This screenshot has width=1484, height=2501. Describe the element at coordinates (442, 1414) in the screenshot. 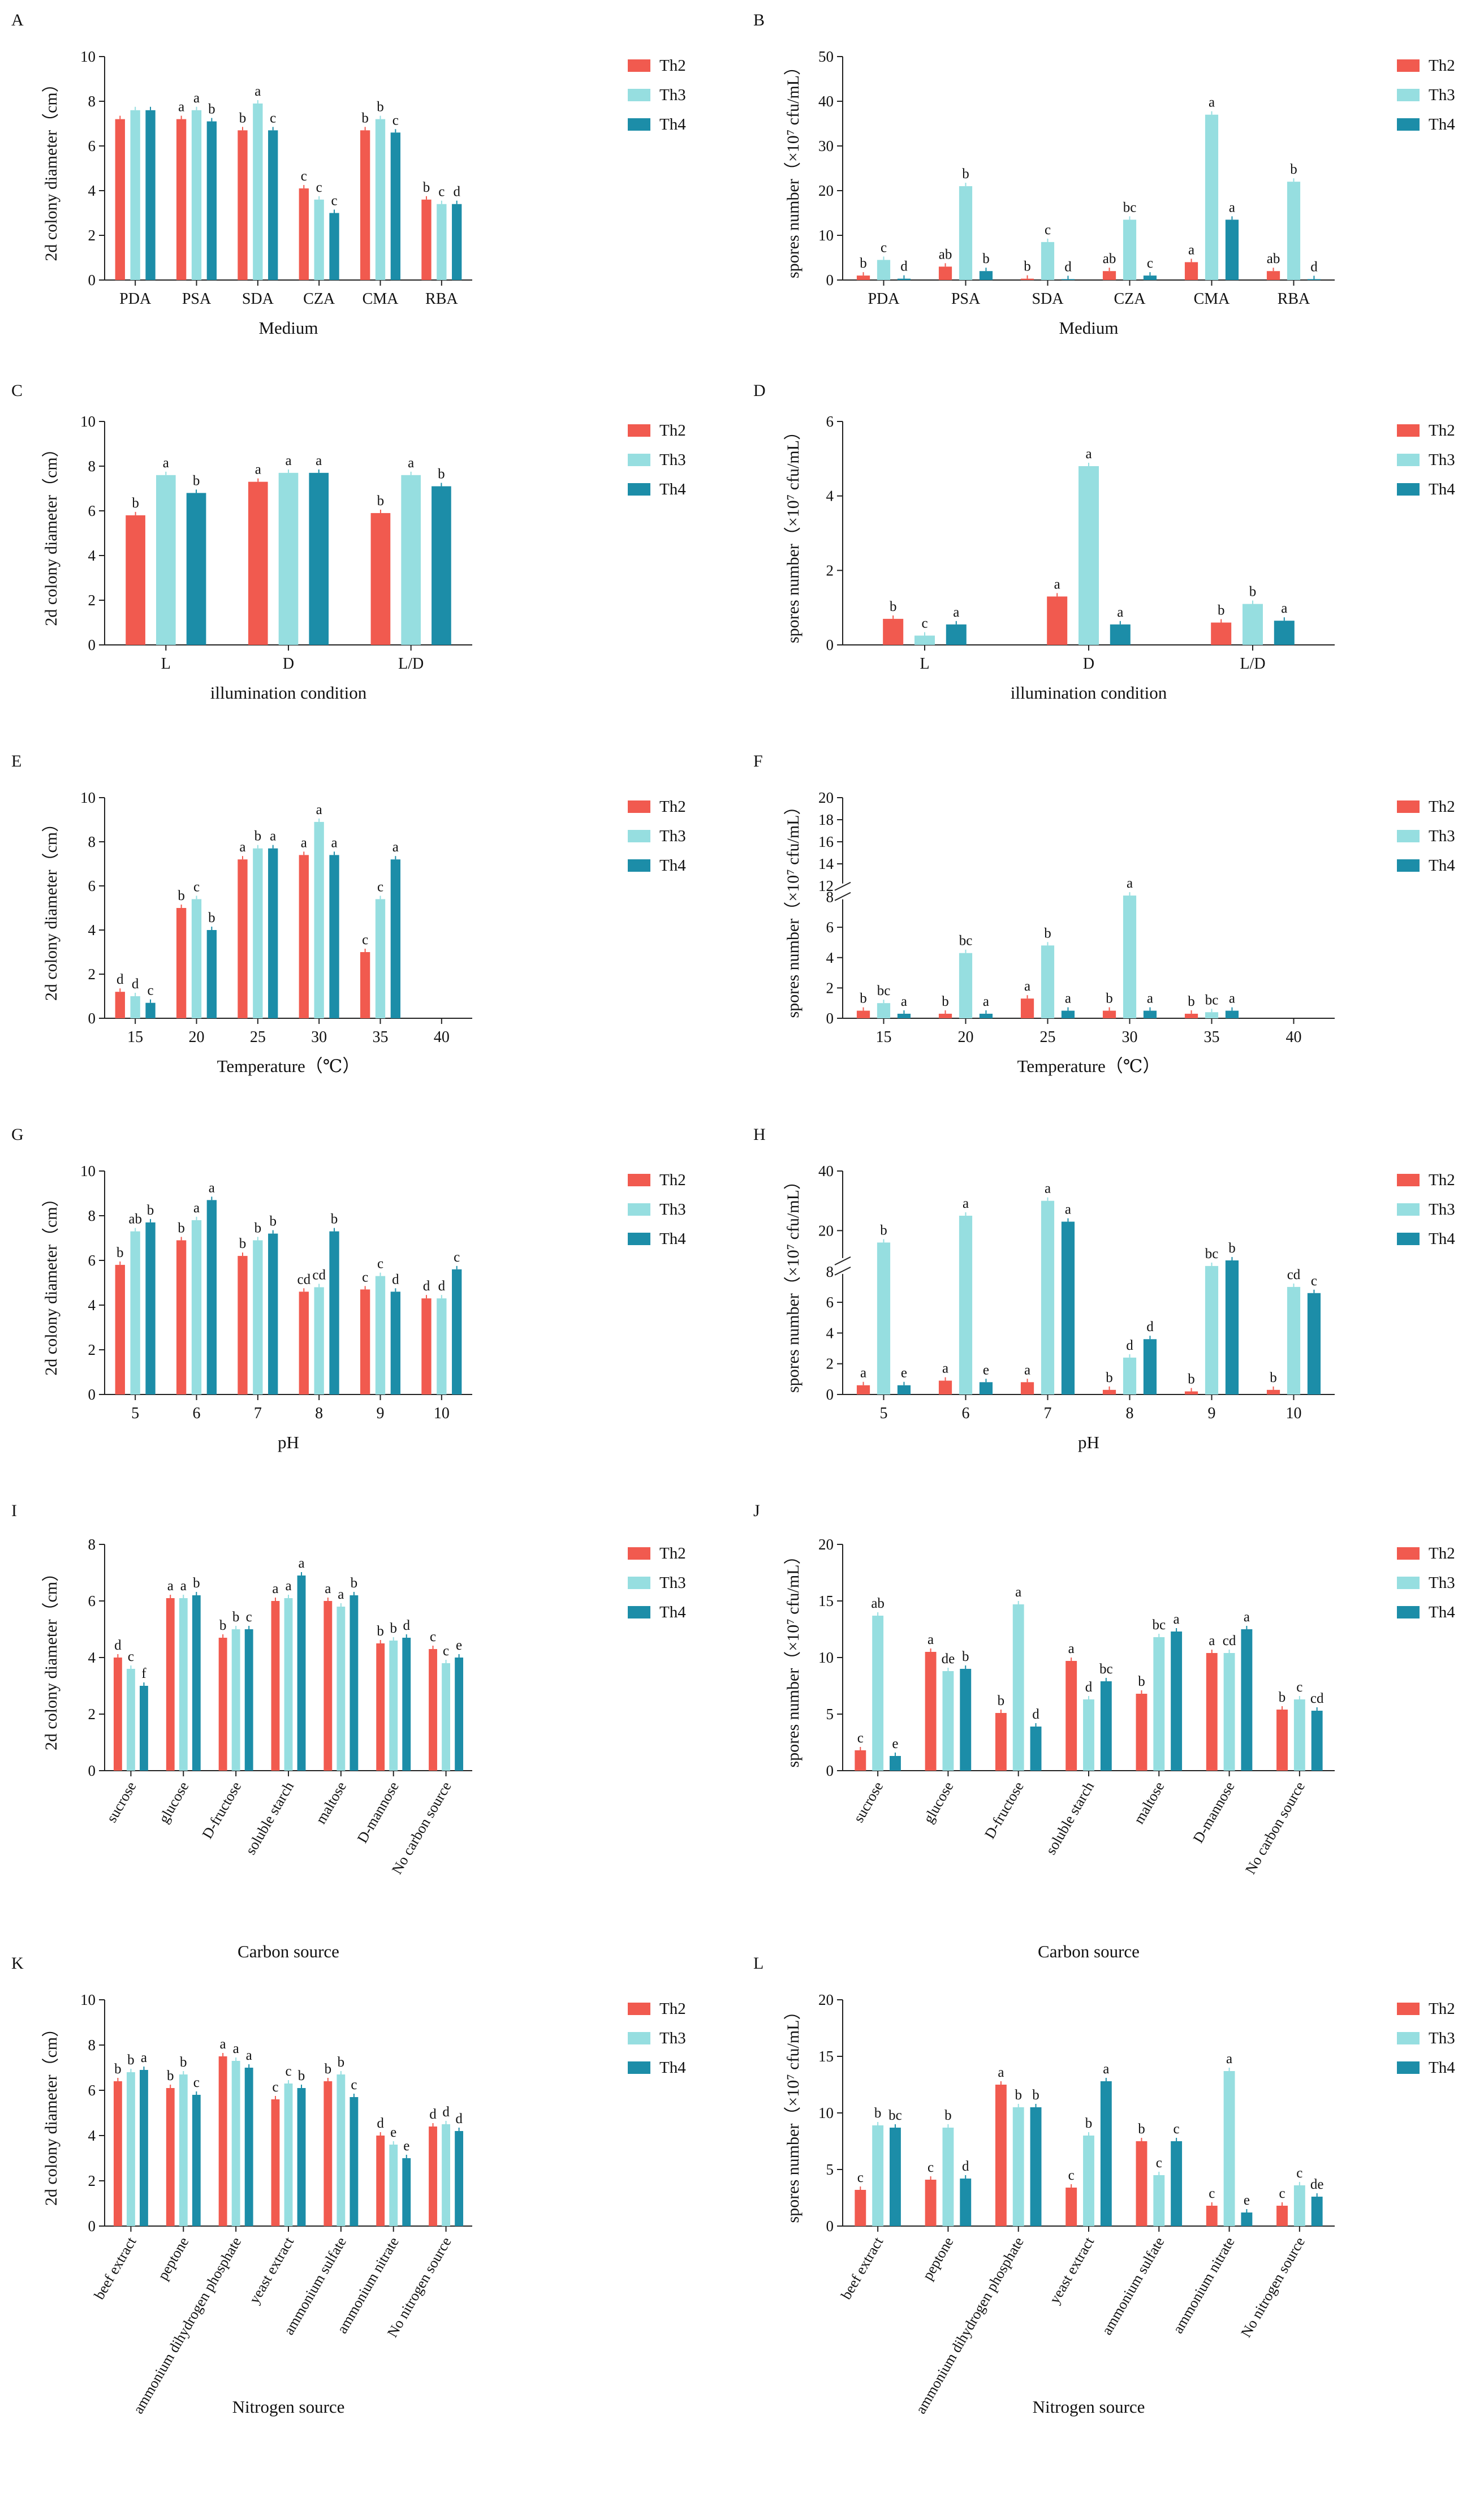

I see `x-tick-label: 10` at that location.